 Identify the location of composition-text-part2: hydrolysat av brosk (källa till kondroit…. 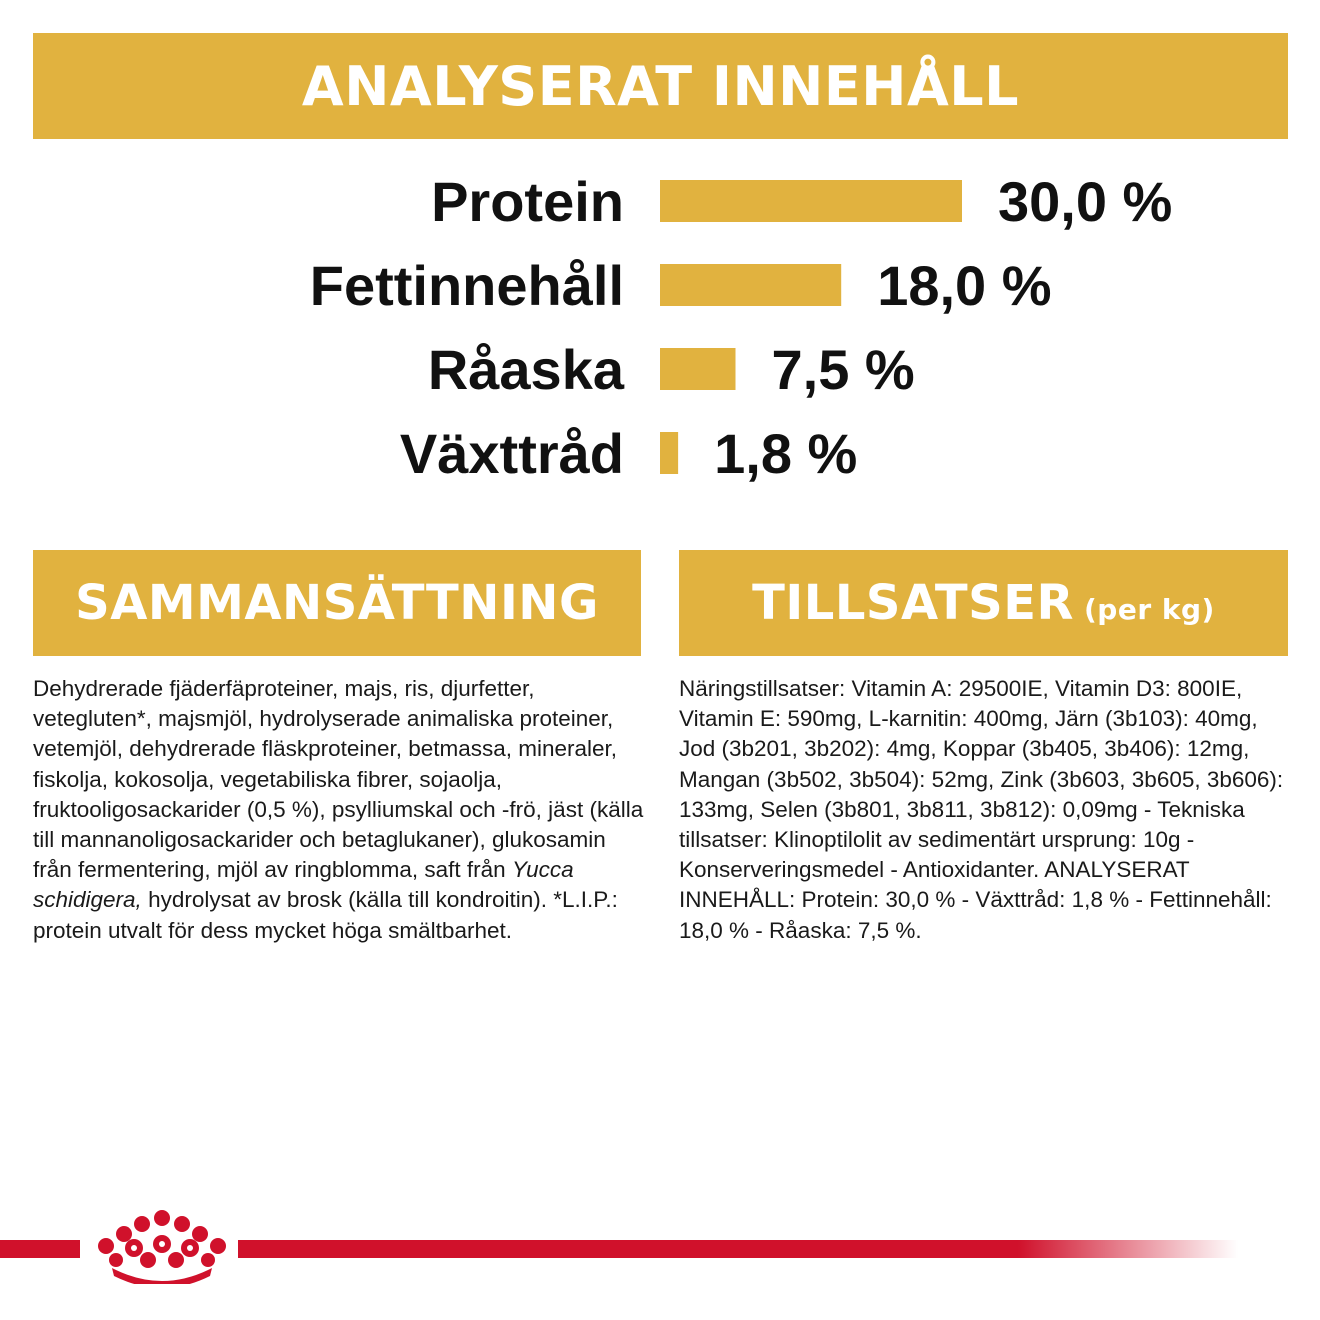
(325, 915).